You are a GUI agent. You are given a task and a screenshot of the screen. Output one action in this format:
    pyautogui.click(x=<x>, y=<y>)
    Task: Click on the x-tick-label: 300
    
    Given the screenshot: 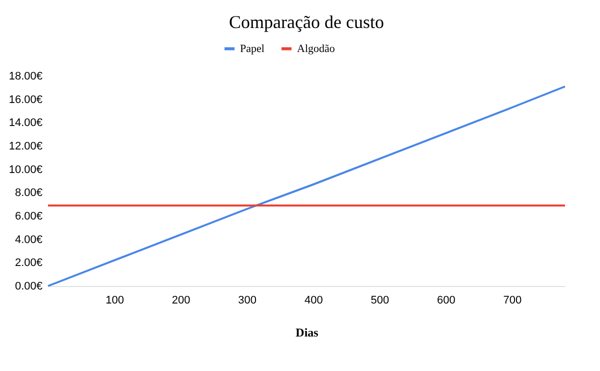 What is the action you would take?
    pyautogui.click(x=247, y=300)
    